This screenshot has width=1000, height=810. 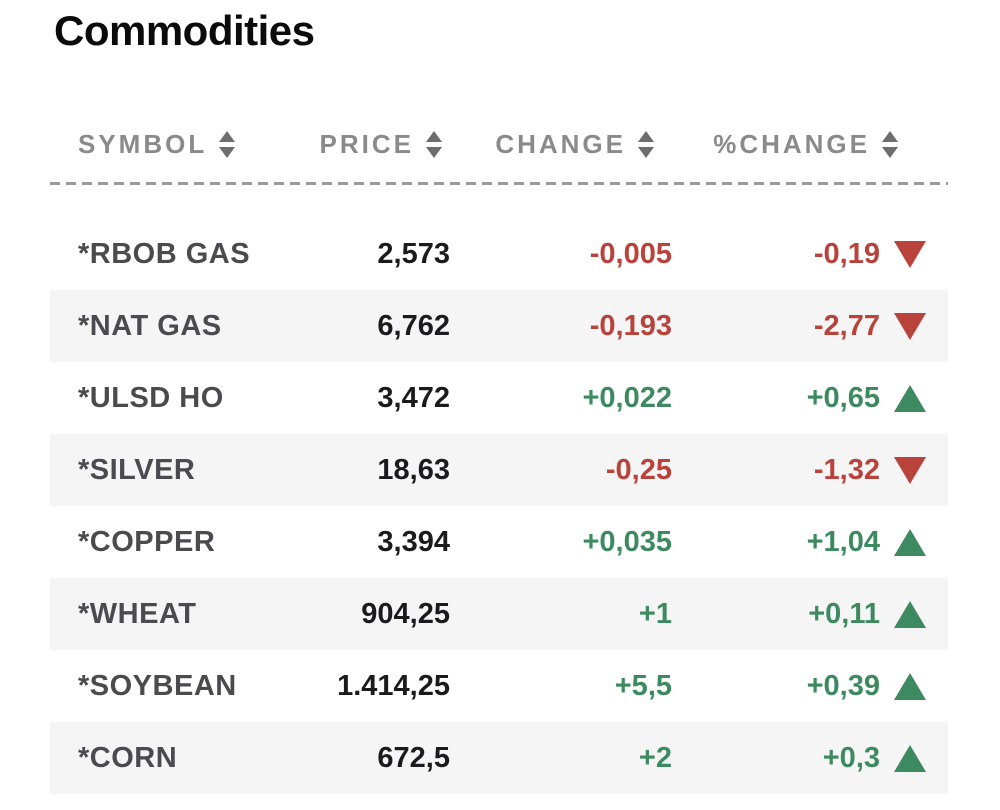 What do you see at coordinates (137, 469) in the screenshot?
I see `symbol-cell: *SILVER` at bounding box center [137, 469].